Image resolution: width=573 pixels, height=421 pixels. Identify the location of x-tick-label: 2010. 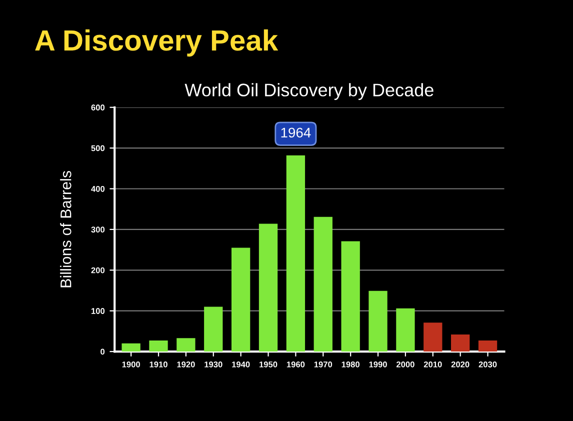
(433, 364).